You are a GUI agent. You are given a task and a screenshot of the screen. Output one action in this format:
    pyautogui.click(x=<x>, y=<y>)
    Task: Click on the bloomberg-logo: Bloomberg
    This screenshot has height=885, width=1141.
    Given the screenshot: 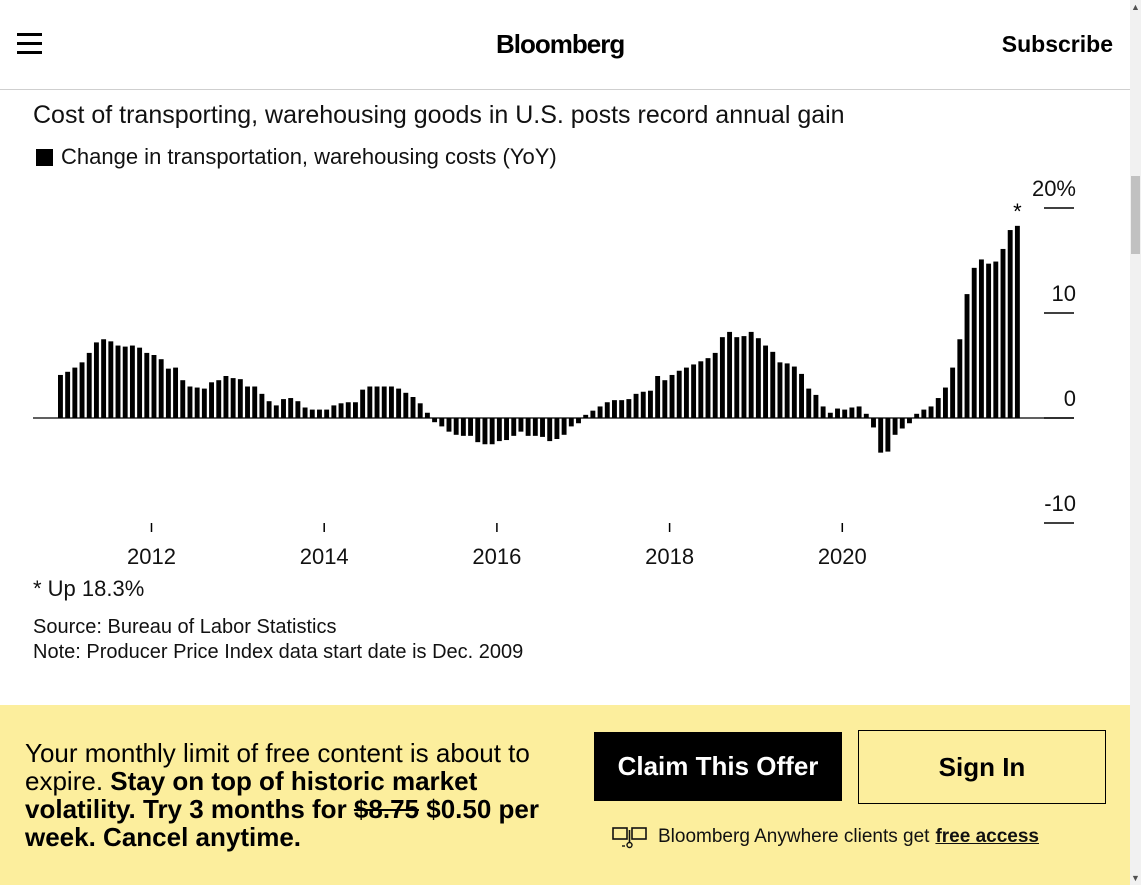 What is the action you would take?
    pyautogui.click(x=560, y=44)
    